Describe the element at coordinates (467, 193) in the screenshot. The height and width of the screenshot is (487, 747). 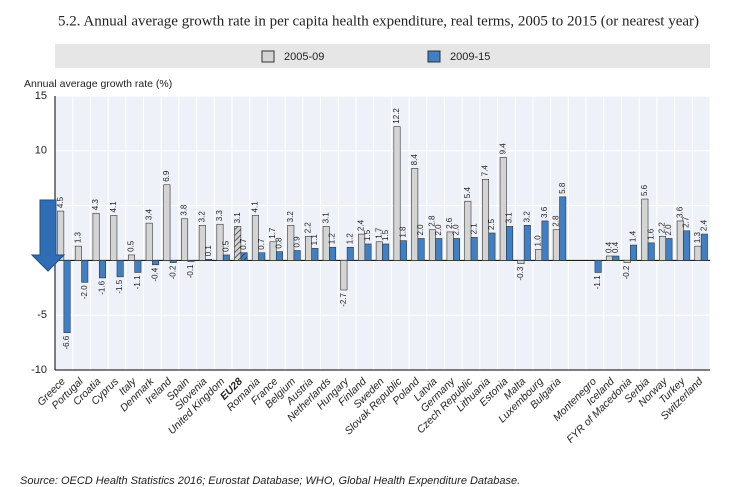
I see `value-label: 5.4` at that location.